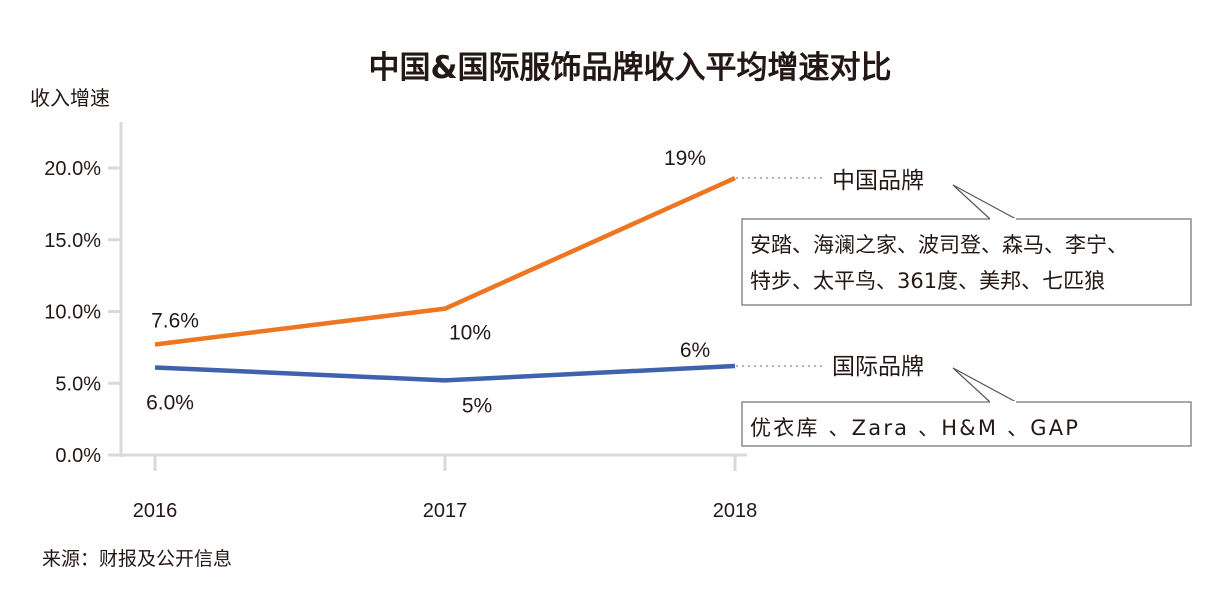 The height and width of the screenshot is (601, 1223). I want to click on y-tick-label: 20.0%, so click(72, 169).